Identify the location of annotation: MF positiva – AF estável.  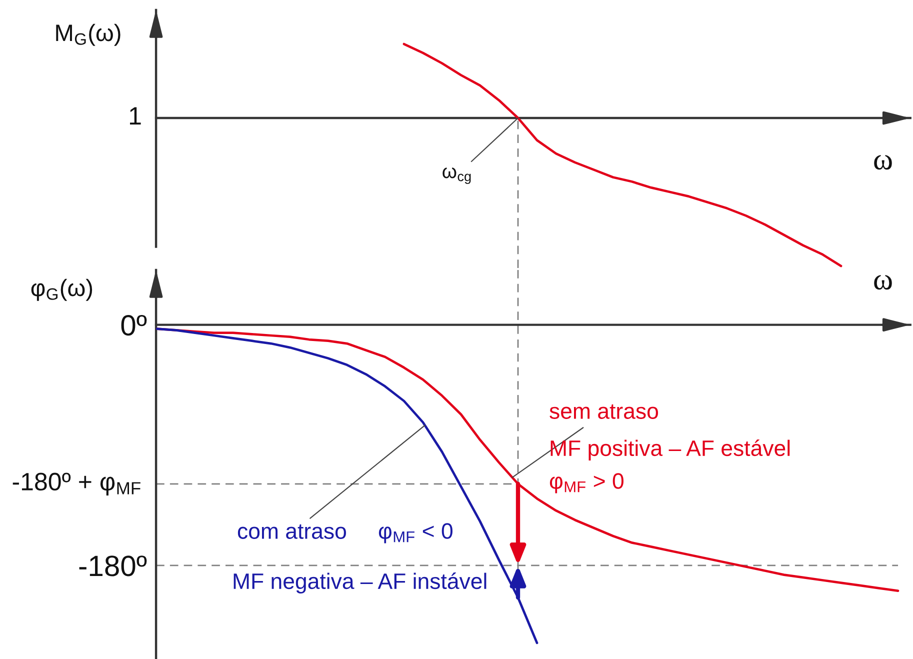
(670, 450).